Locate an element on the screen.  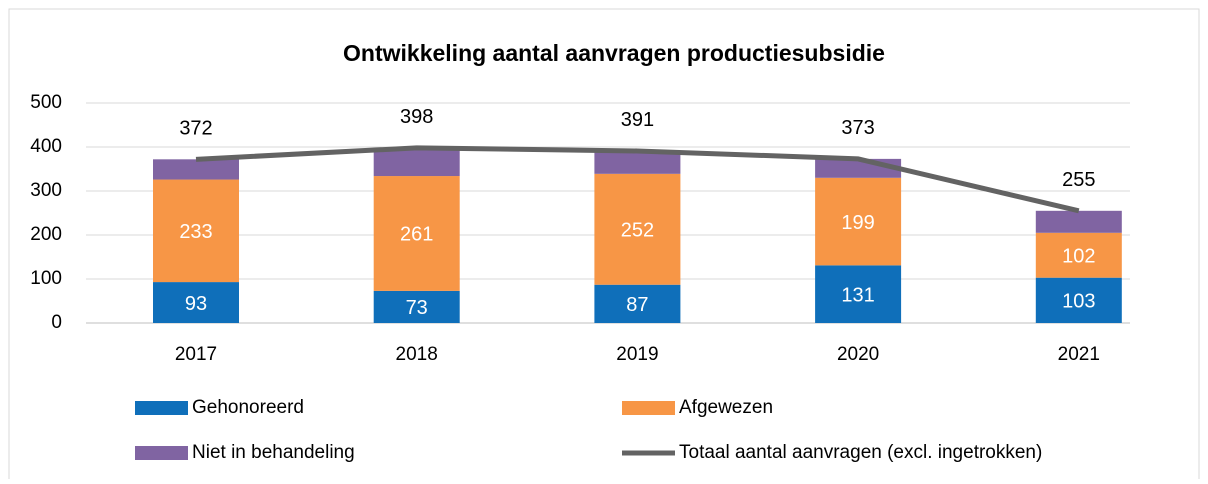
x-tick-label: 2020 is located at coordinates (858, 354).